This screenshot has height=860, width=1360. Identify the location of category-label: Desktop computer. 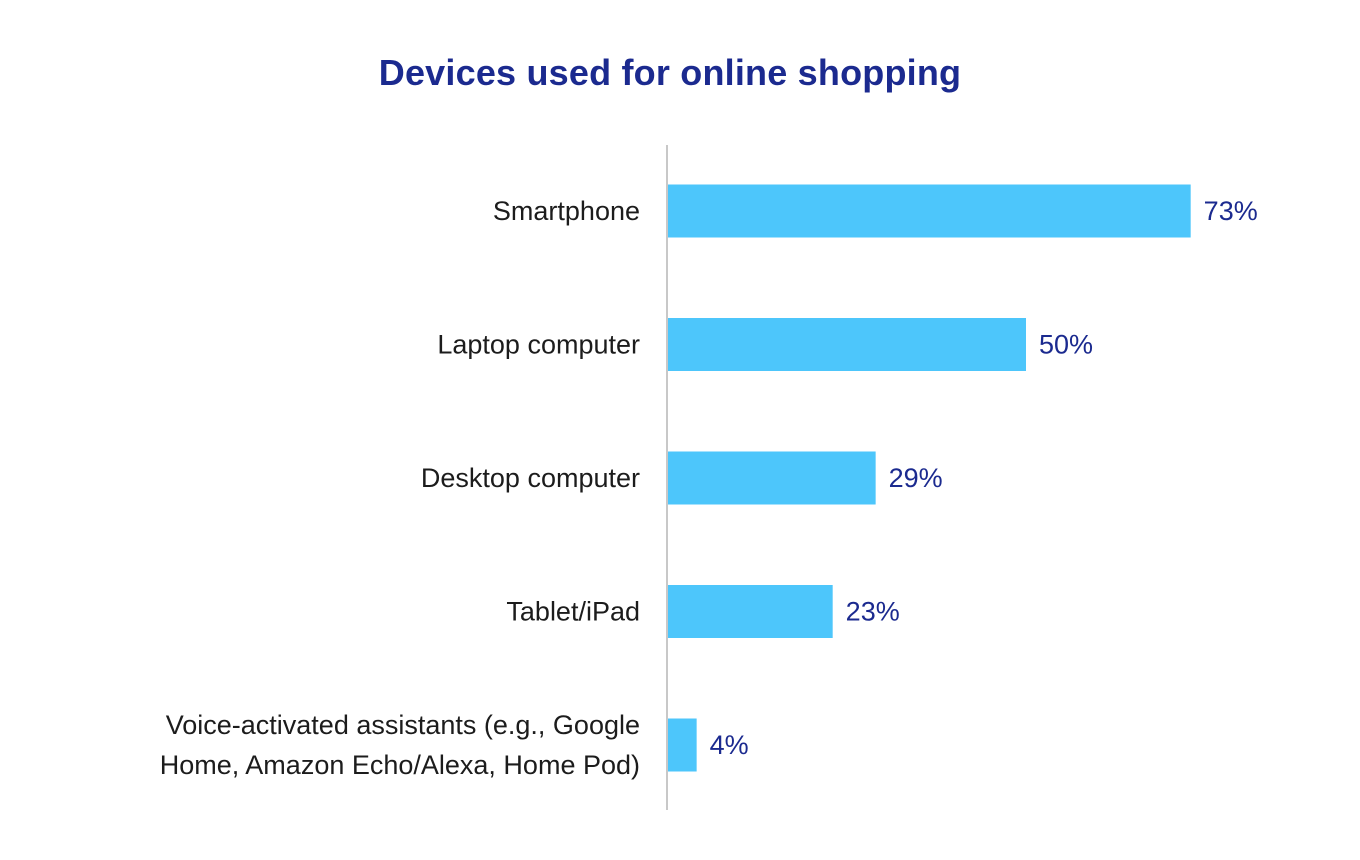
(530, 478).